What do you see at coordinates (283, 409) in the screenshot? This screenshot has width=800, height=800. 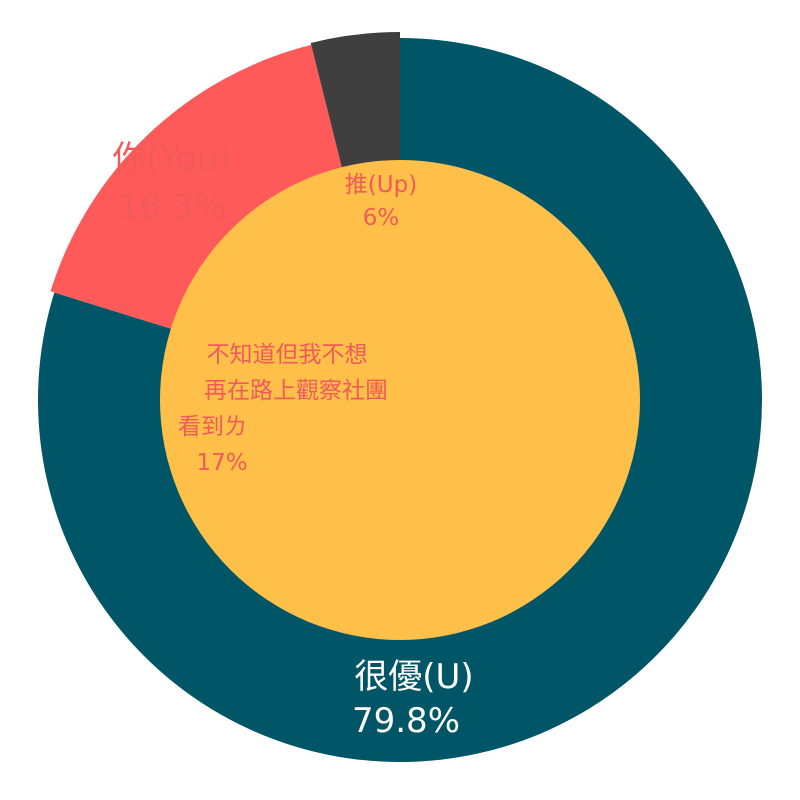 I see `label-group-unknown: 不知道但我不想 再在路上觀察社團 看到ㄌ 17%` at bounding box center [283, 409].